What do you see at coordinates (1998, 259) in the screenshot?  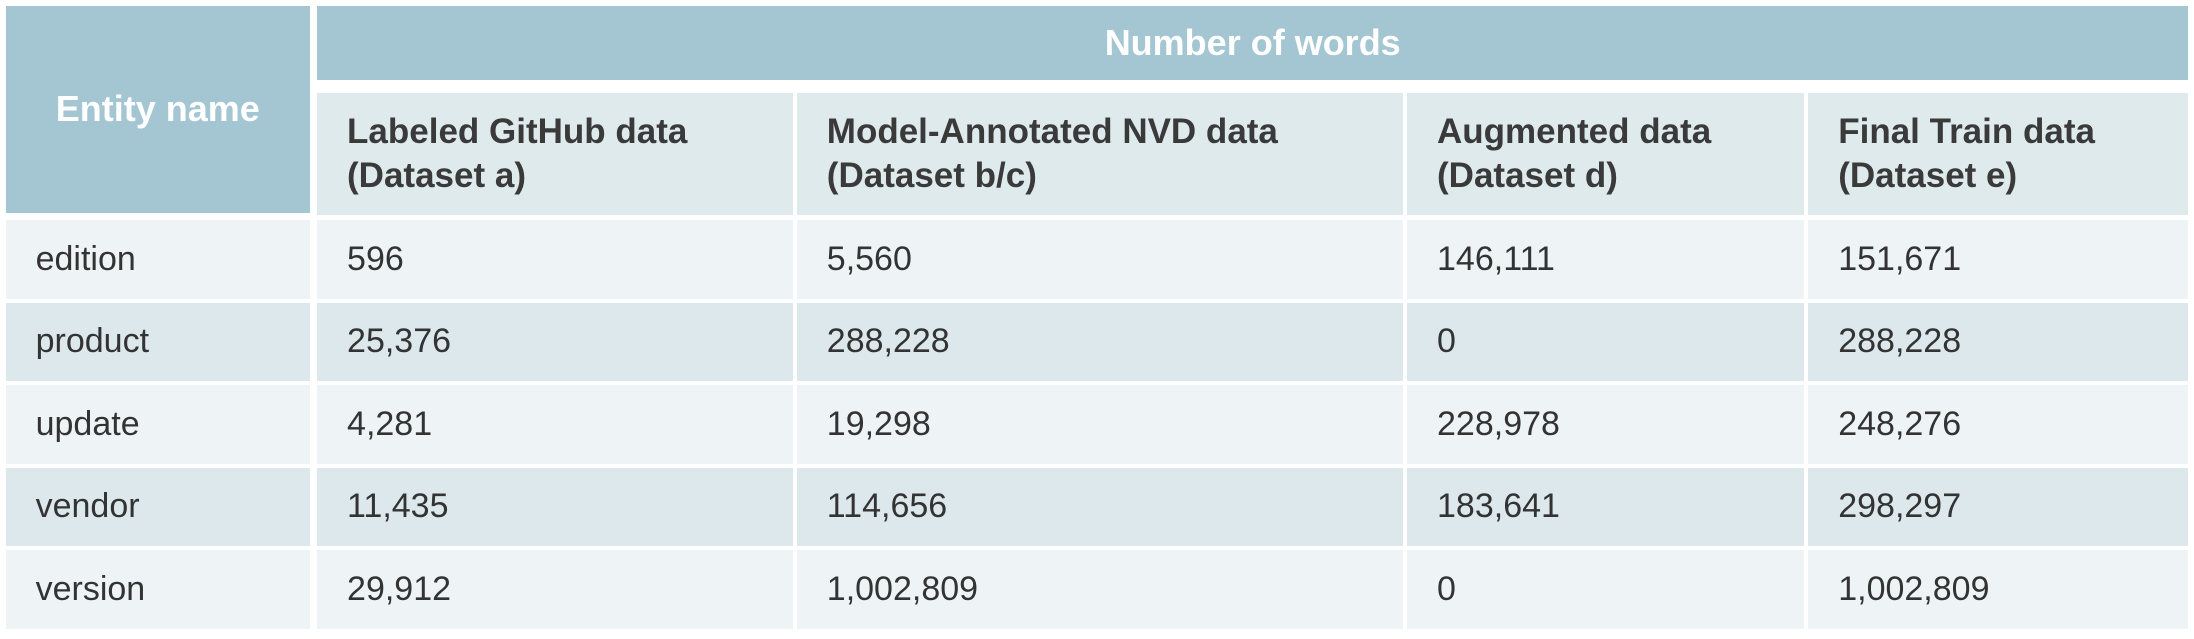 I see `value-cell: 151,671` at bounding box center [1998, 259].